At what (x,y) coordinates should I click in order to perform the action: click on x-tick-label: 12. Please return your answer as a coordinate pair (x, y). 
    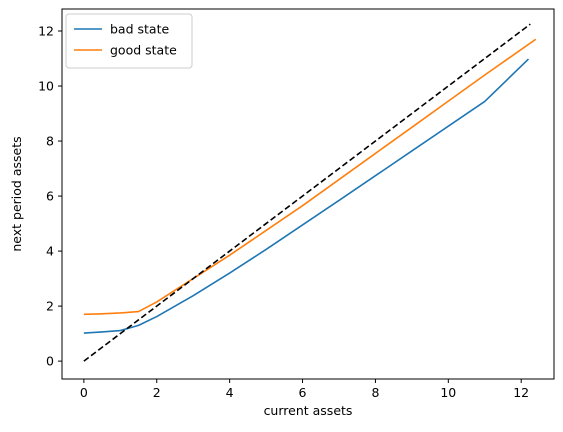
    Looking at the image, I should click on (521, 392).